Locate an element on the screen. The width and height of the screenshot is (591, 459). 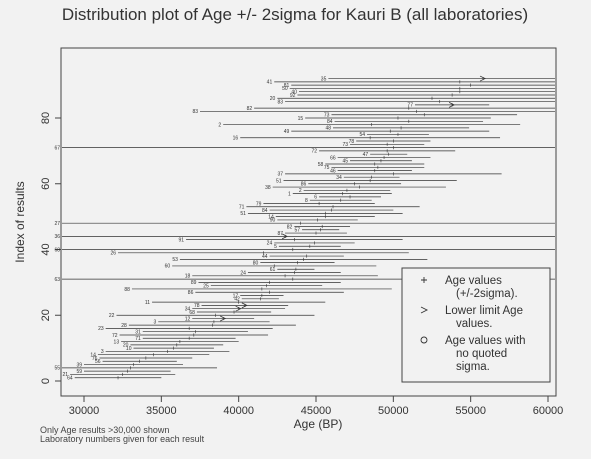
y-axis: 0 20 40 60 80 is located at coordinates (51, 248).